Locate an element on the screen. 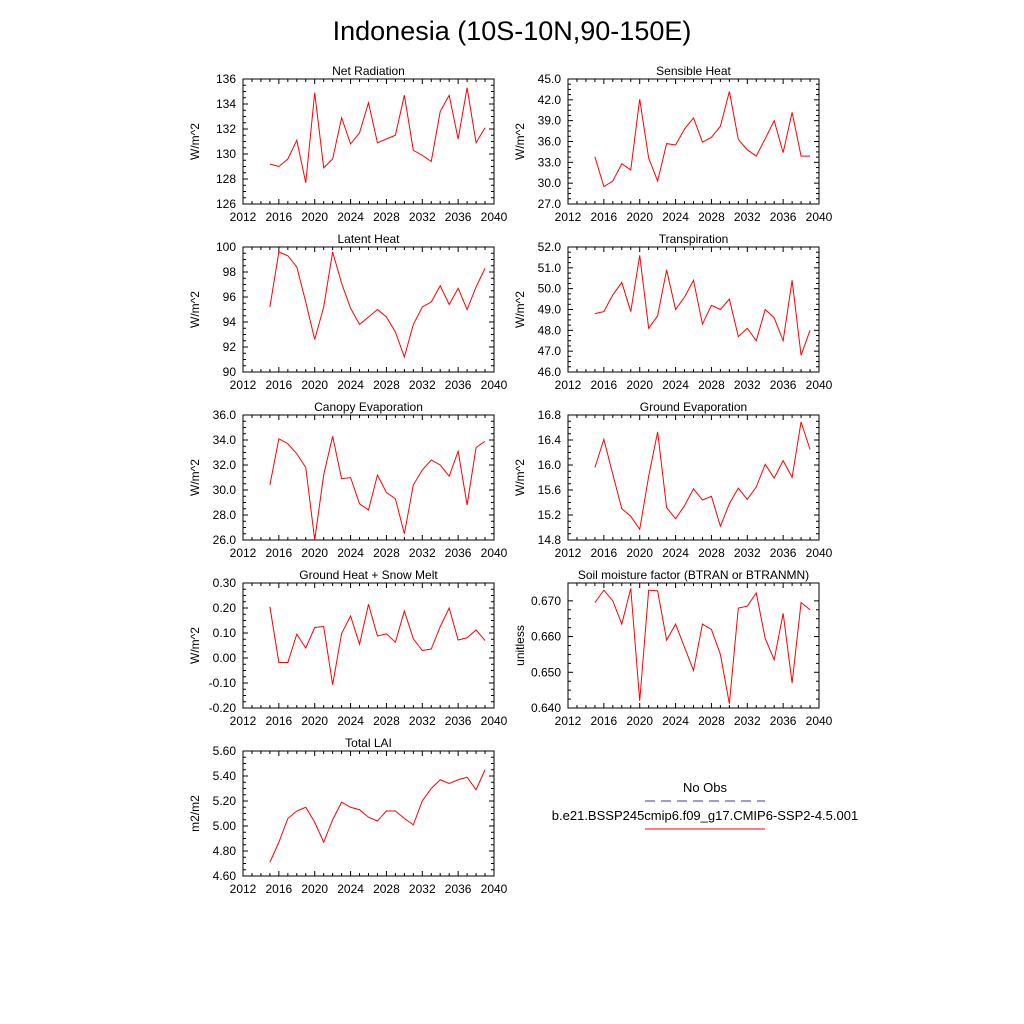  y-tick-label: 39.0 is located at coordinates (550, 121).